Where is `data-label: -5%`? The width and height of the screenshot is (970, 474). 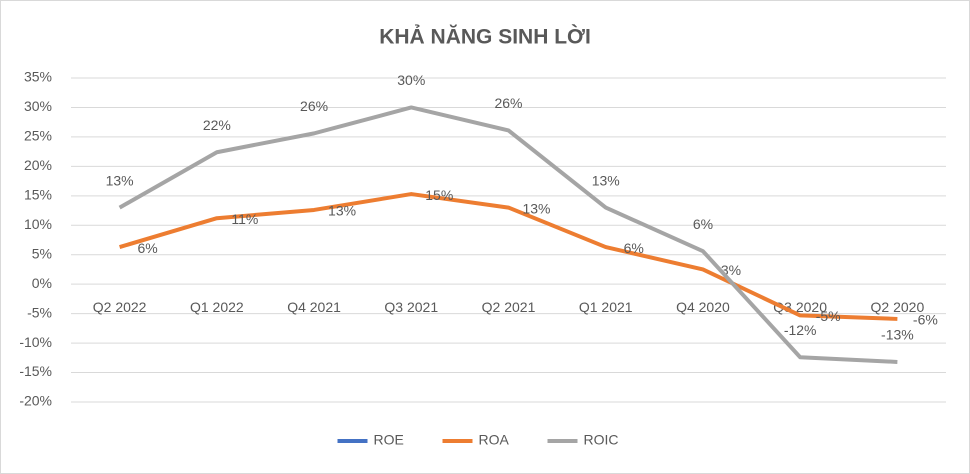 data-label: -5% is located at coordinates (828, 316).